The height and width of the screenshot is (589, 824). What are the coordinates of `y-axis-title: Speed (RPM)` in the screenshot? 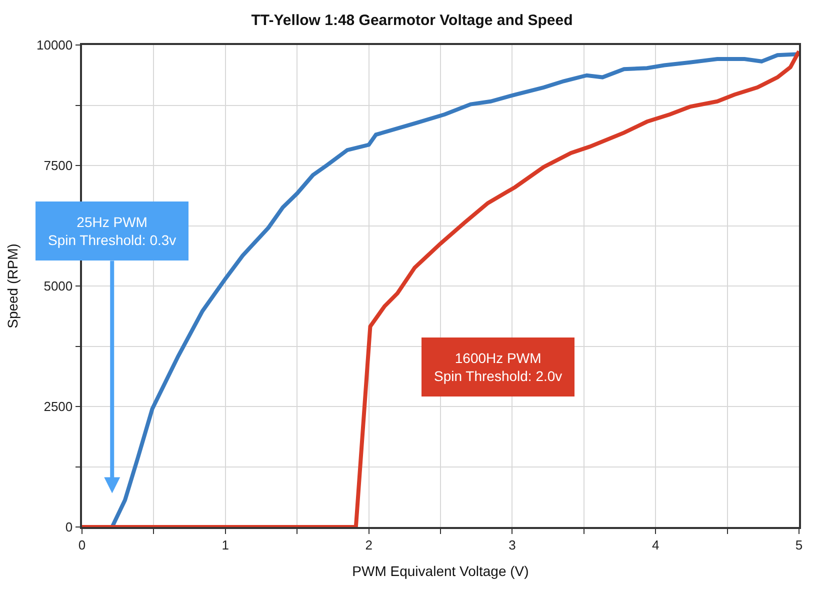 It's located at (12, 286).